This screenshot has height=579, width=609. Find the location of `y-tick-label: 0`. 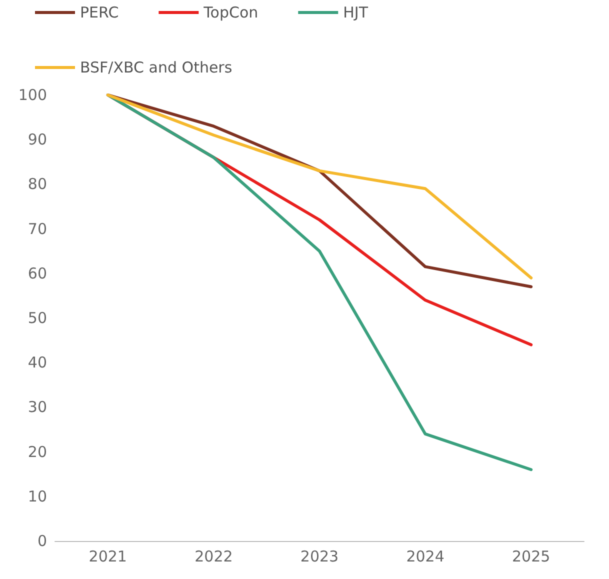

y-tick-label: 0 is located at coordinates (42, 541).